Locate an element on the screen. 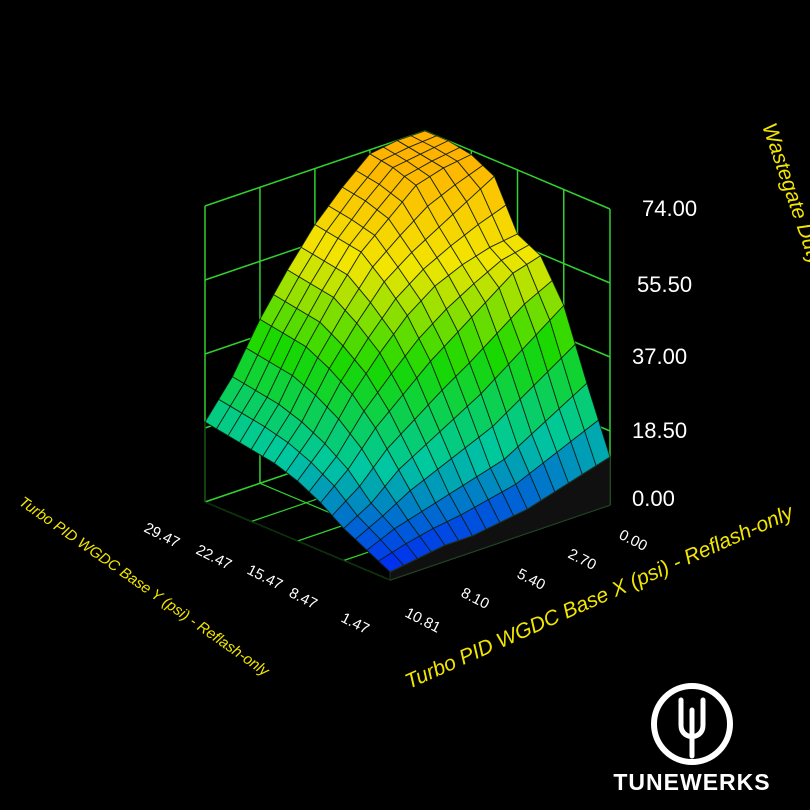 The width and height of the screenshot is (810, 810). z-axis-ticks: 74.00 55.50 37.00 18.50 0.00 is located at coordinates (664, 353).